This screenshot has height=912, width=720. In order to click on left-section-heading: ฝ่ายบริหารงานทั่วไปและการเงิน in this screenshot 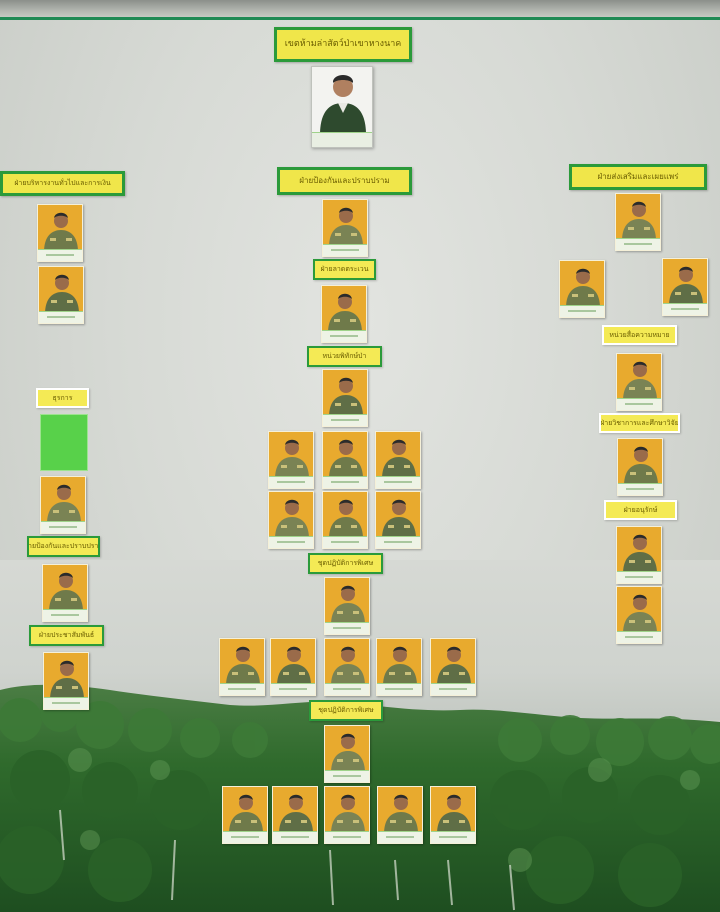, I will do `click(62, 183)`.